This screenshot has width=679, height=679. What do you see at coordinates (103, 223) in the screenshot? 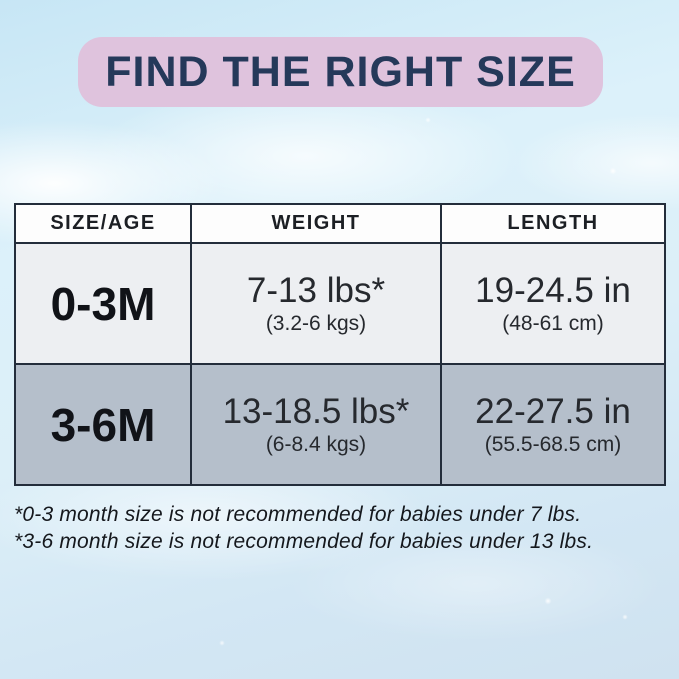
I see `column-header-size-age: SIZE/AGE` at bounding box center [103, 223].